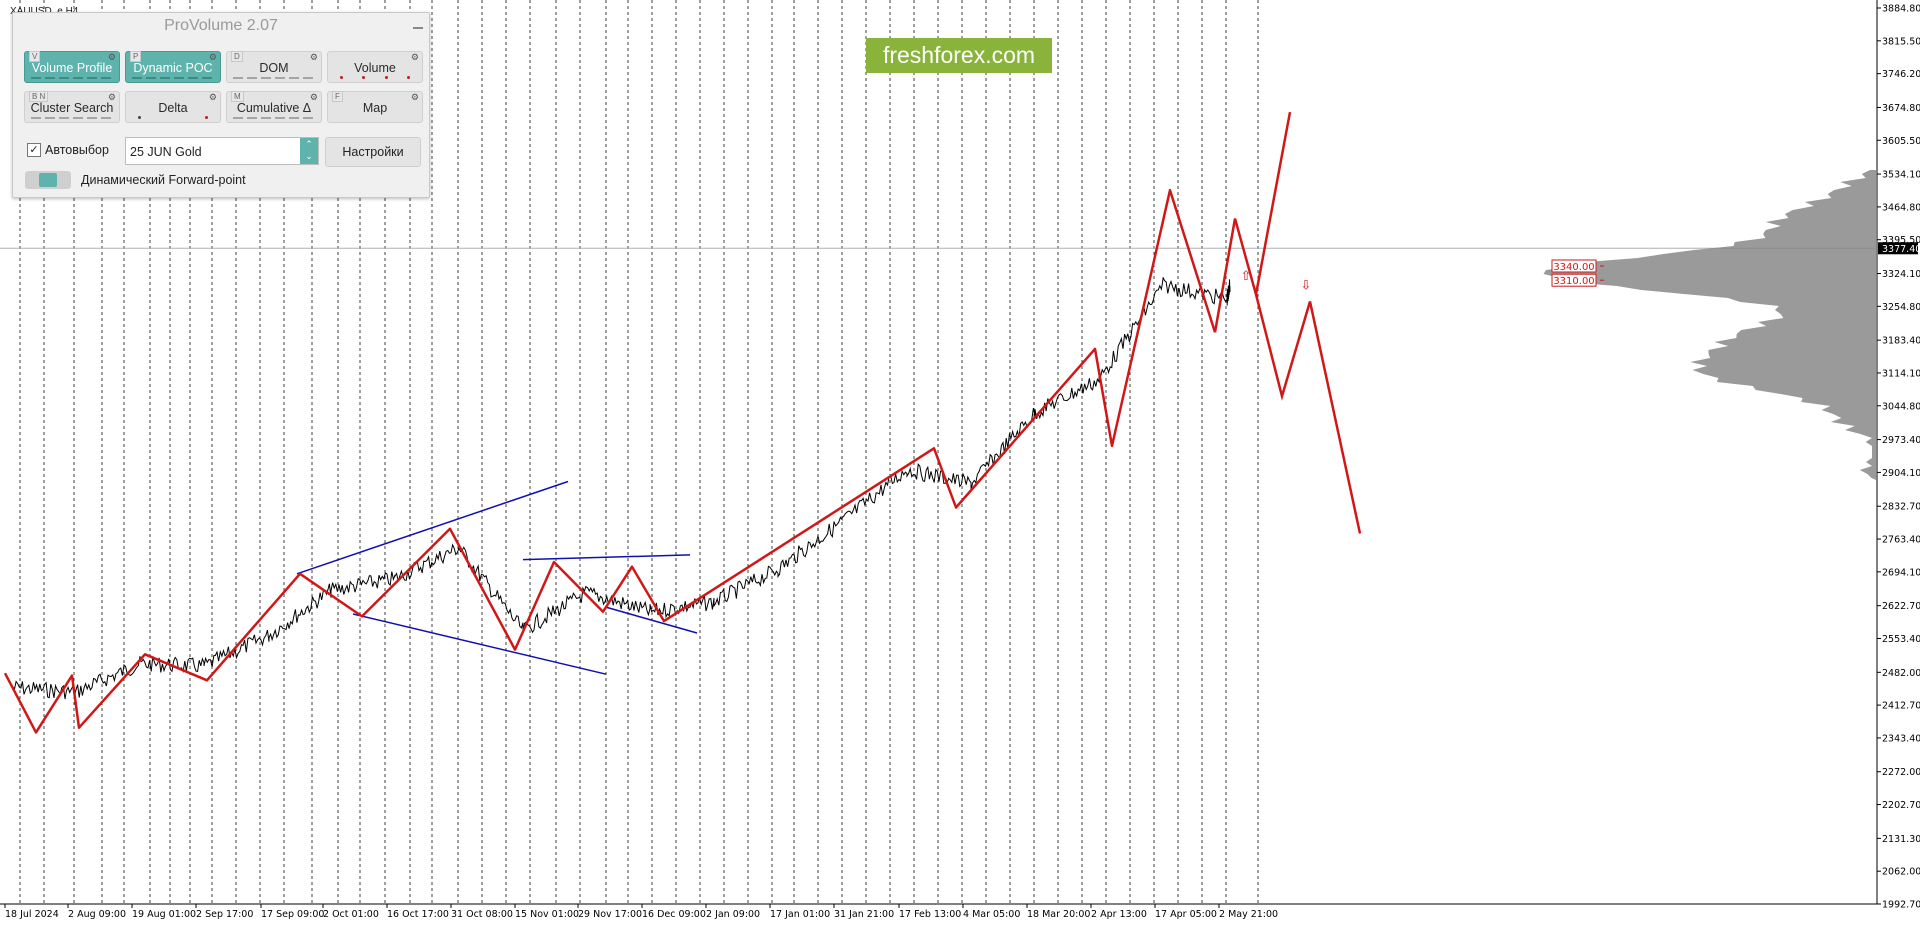 This screenshot has height=927, width=1920. Describe the element at coordinates (1058, 914) in the screenshot. I see `x-tick-label: 18 Mar 20:00` at that location.